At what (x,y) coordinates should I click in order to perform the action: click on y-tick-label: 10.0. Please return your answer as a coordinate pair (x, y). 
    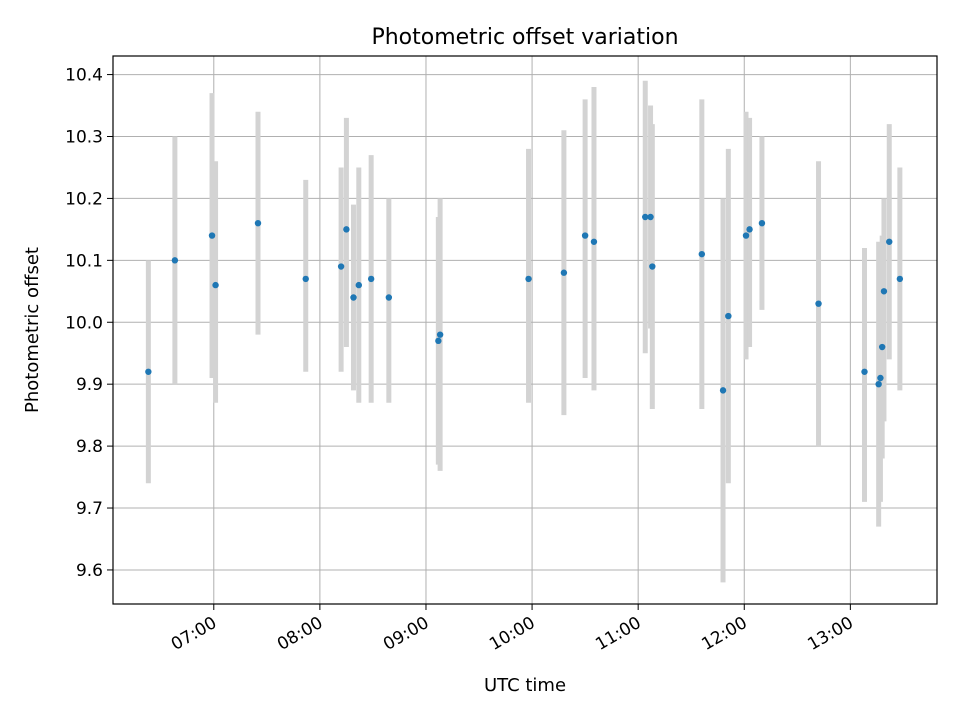
    Looking at the image, I should click on (84, 323).